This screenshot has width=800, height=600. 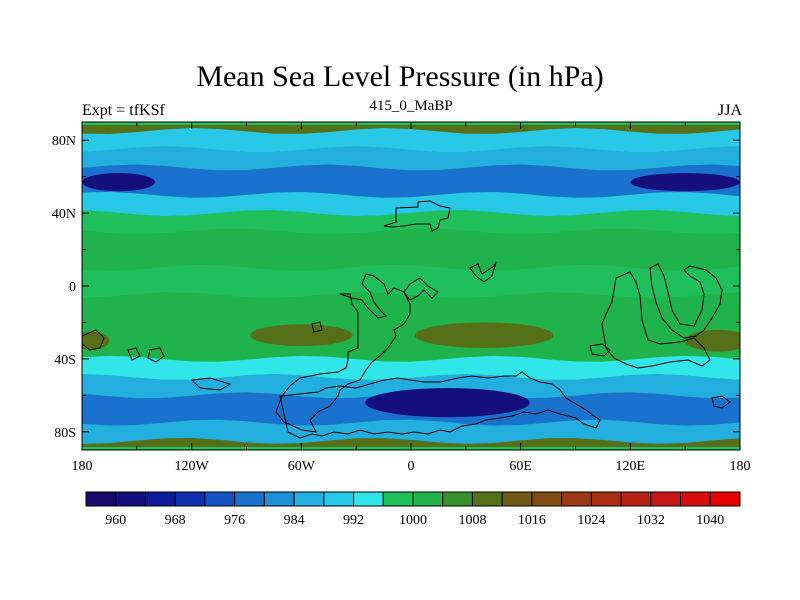 What do you see at coordinates (400, 76) in the screenshot?
I see `chart-title: Mean Sea Level Pressure (in hPa)` at bounding box center [400, 76].